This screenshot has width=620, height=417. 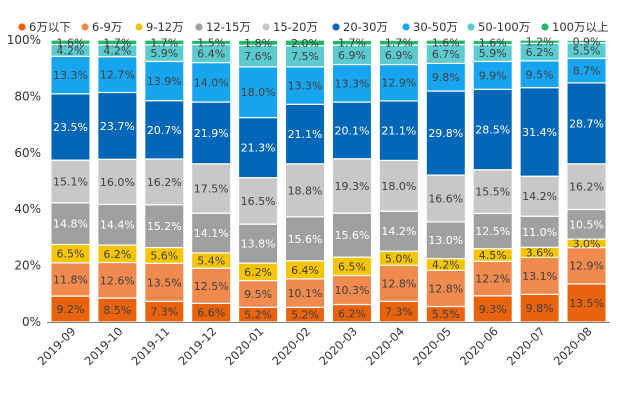 I want to click on bar-group-2020-06: 9.3% 12.2% 4.5% 12.5% 15.5% 28.5% 9.9% 5.9%1.6%, so click(x=492, y=180).